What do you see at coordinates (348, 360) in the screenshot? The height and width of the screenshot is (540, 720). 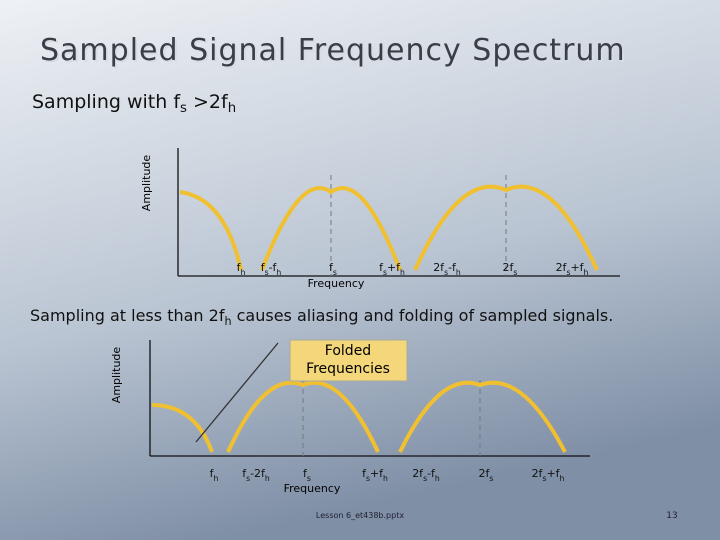 I see `callout-box` at bounding box center [348, 360].